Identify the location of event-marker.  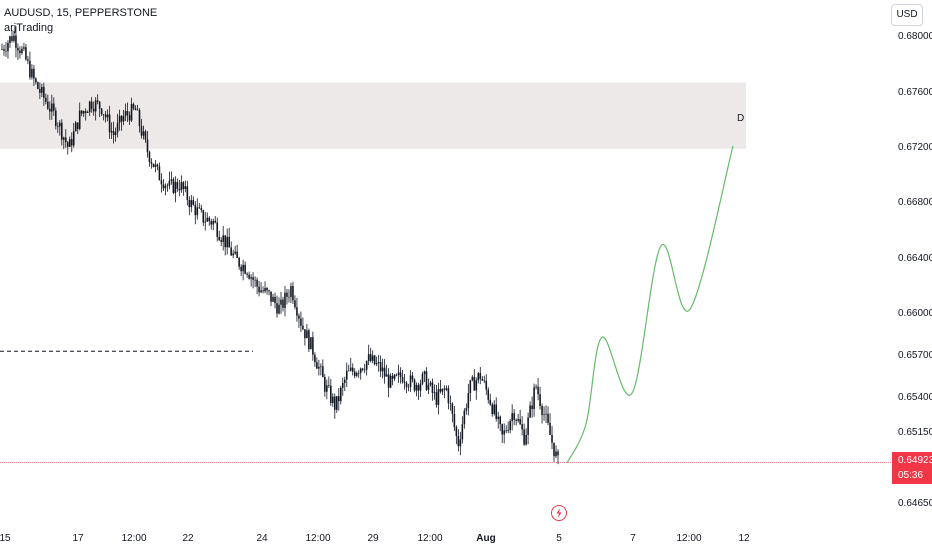
(559, 513).